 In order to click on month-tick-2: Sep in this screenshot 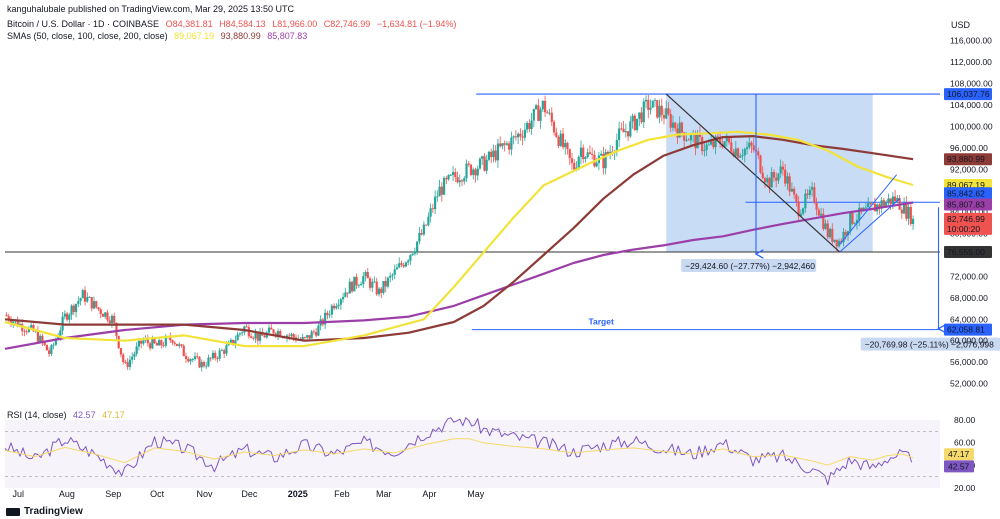, I will do `click(113, 494)`.